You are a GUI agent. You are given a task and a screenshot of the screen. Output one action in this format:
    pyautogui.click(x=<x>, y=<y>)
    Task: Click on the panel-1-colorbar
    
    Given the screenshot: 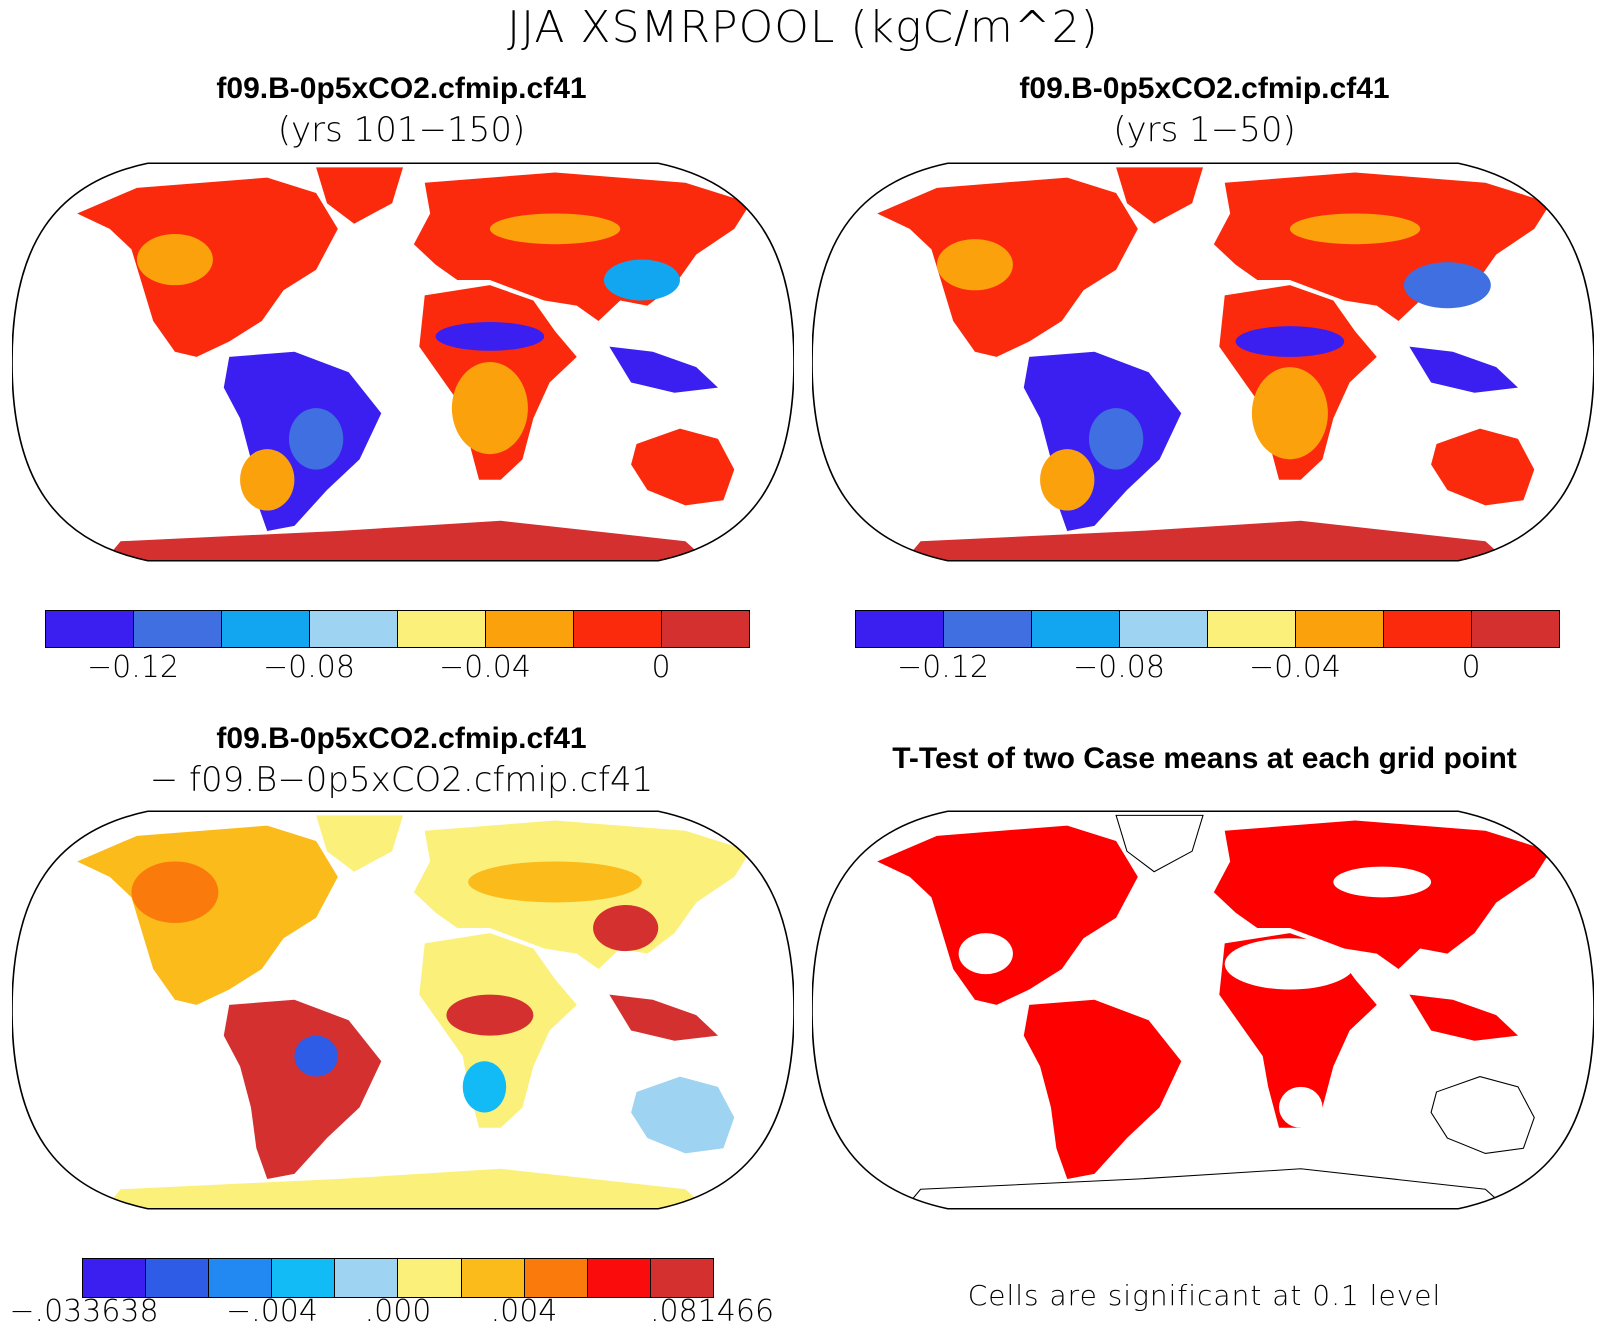 What is the action you would take?
    pyautogui.click(x=397, y=629)
    